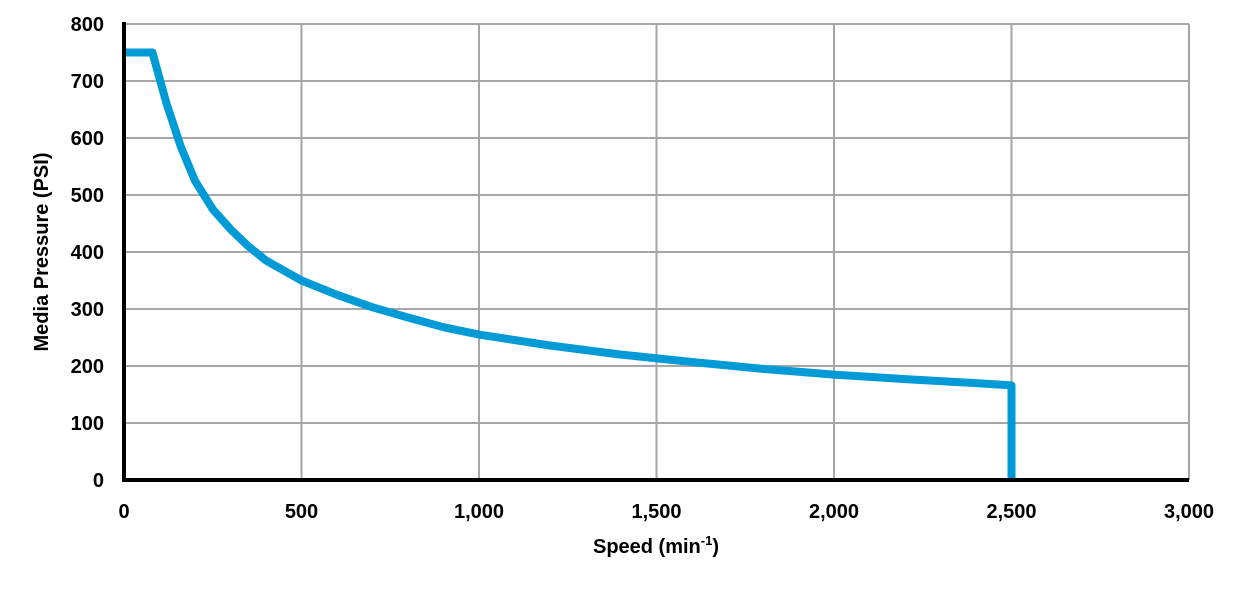  I want to click on x-tick-label: 3,000, so click(1189, 512).